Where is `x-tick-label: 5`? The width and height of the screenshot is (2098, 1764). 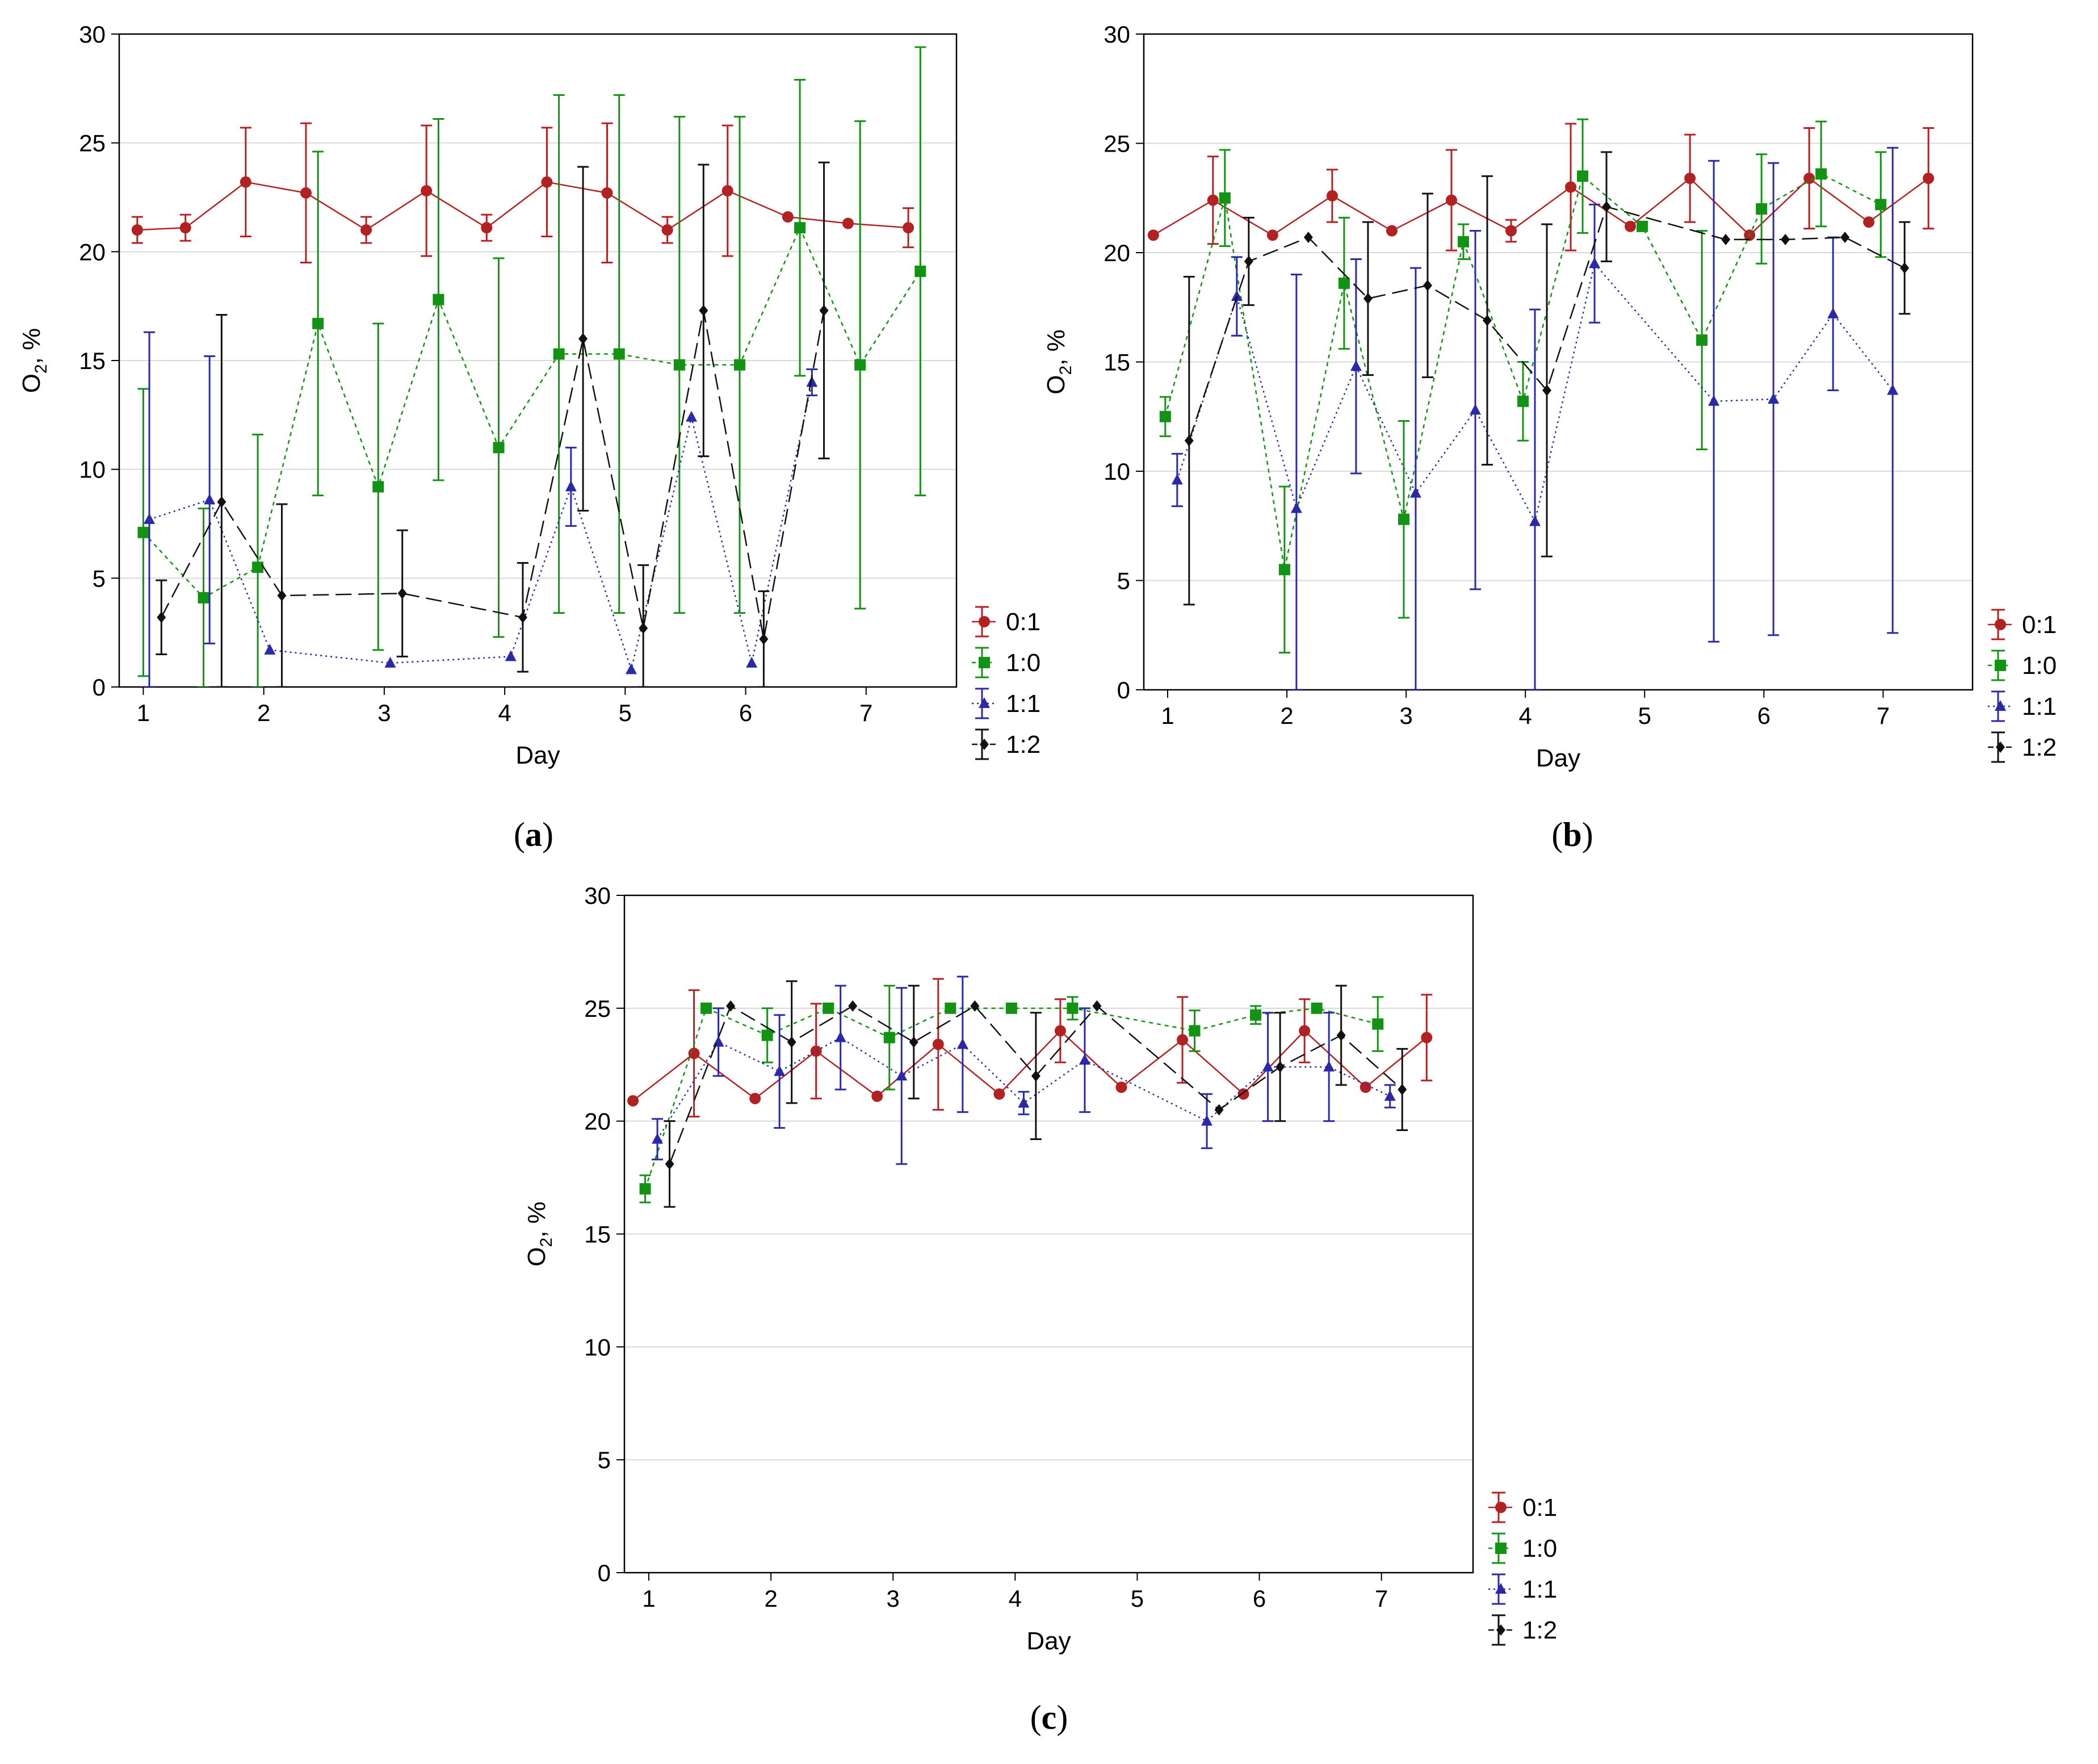 x-tick-label: 5 is located at coordinates (1644, 715).